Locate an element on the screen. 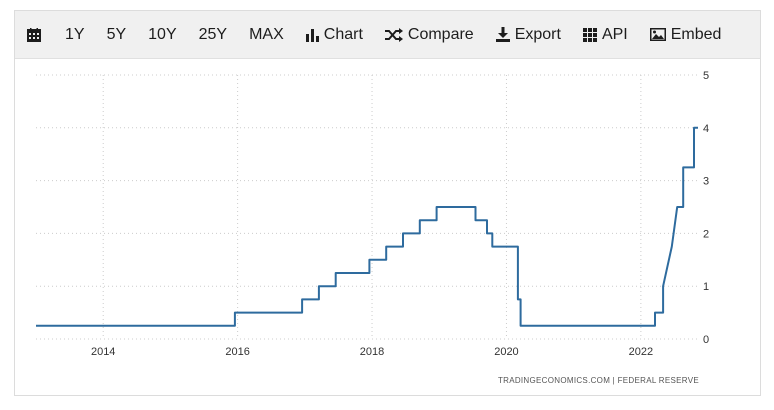  x-tick-label: 2018 is located at coordinates (372, 352).